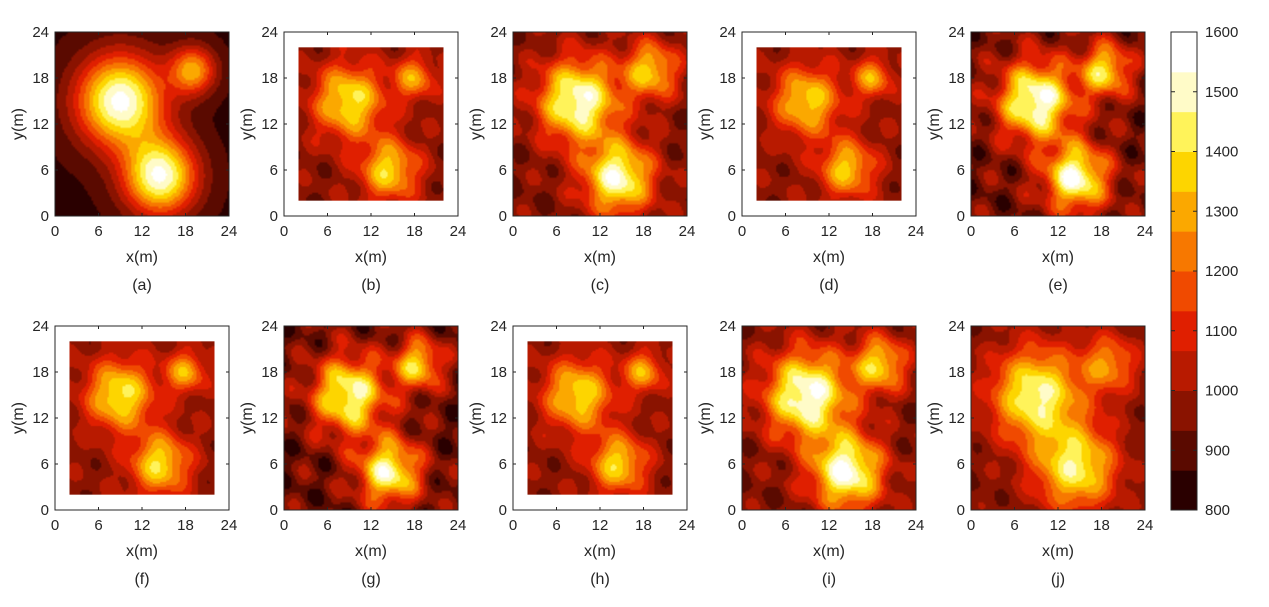  I want to click on colorbar-tick-label: 1100, so click(1221, 331).